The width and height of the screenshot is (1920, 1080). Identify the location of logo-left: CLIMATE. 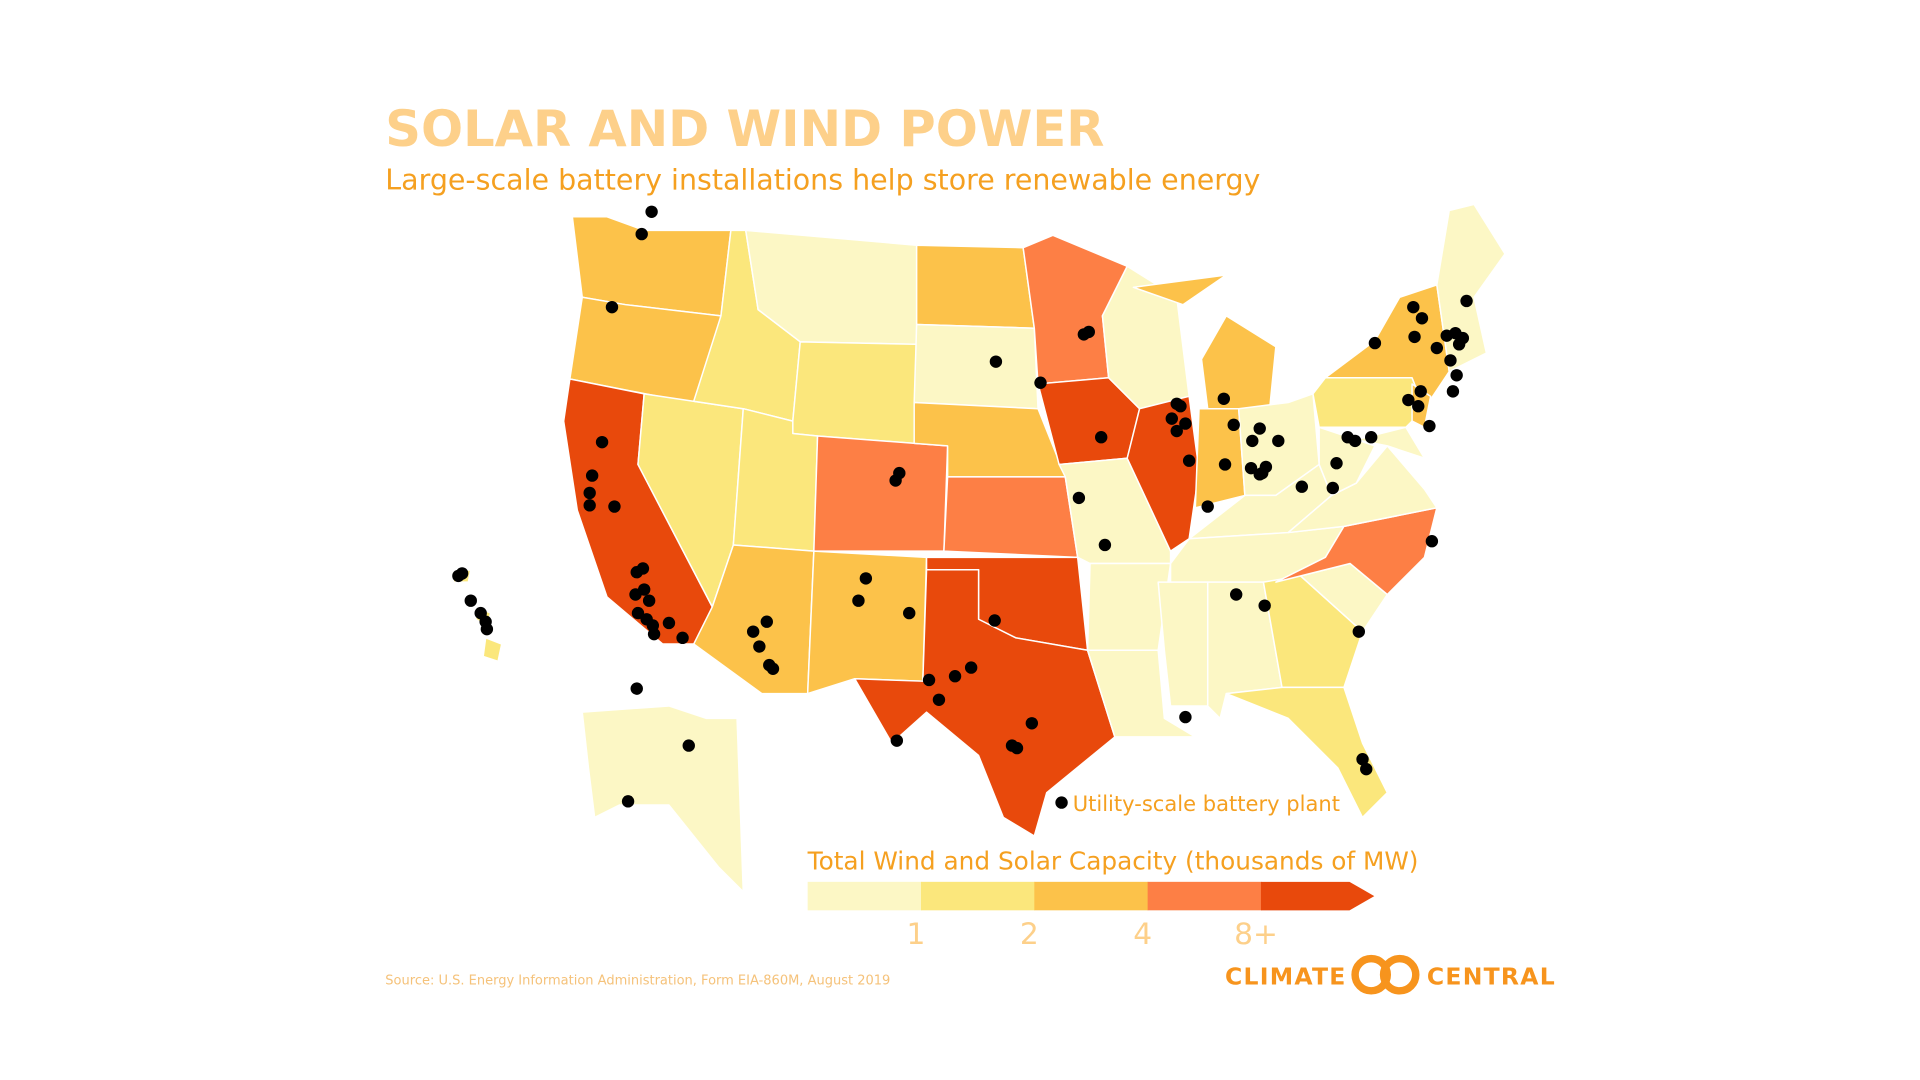
(1286, 977).